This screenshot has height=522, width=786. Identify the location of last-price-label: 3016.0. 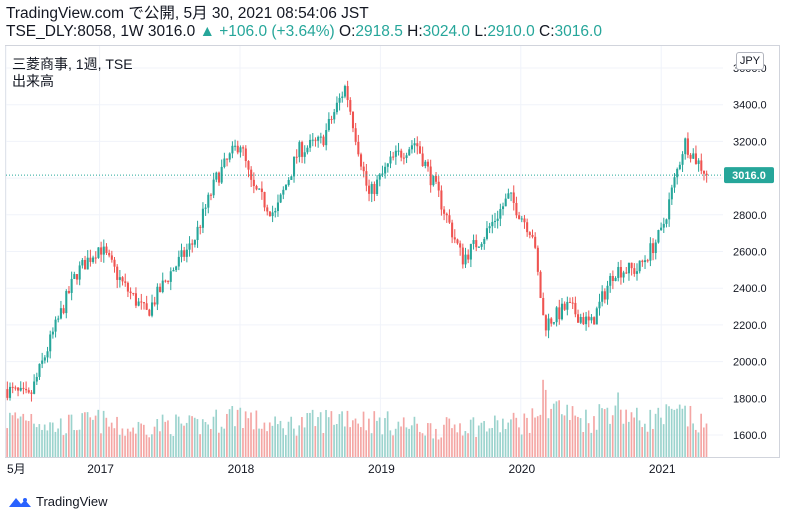
(749, 176).